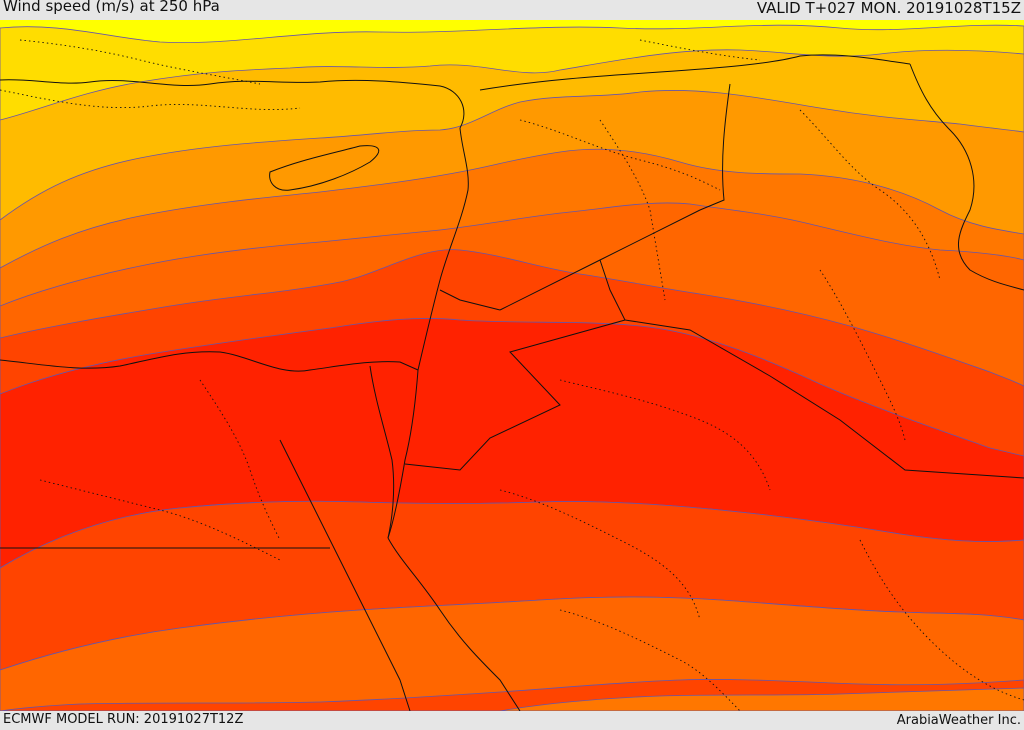 This screenshot has width=1024, height=730. I want to click on levant-coast, so click(443, 249).